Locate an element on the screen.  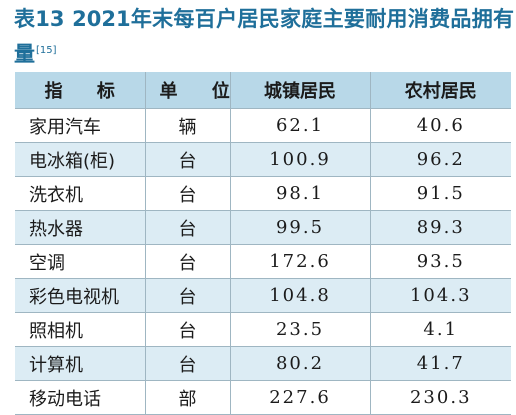
rural-value-cell: 41.7 is located at coordinates (440, 363).